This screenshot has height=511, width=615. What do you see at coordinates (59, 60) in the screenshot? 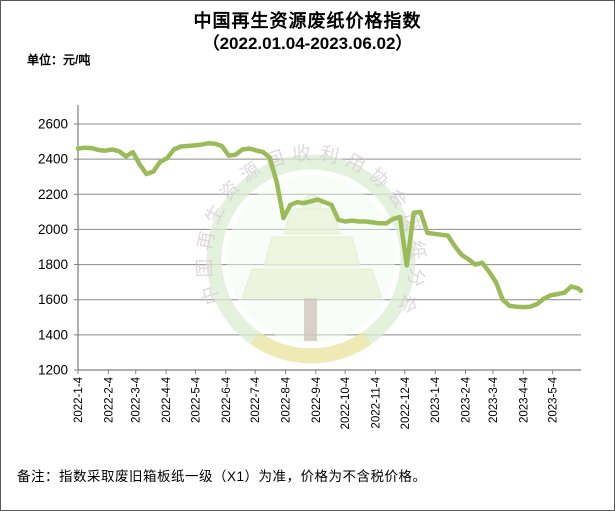
I see `unit-label: 单位：元/吨` at bounding box center [59, 60].